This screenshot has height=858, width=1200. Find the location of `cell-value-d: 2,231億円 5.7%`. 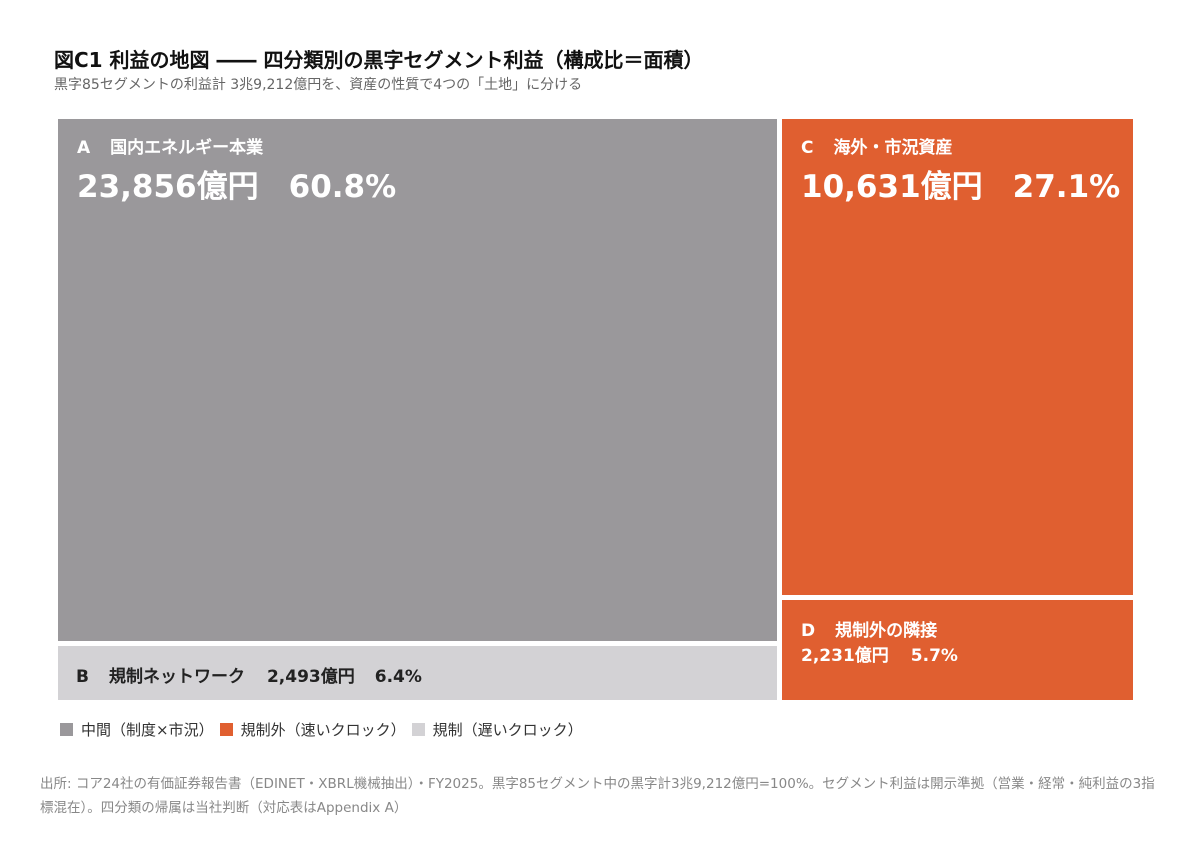

cell-value-d: 2,231億円 5.7% is located at coordinates (879, 653).